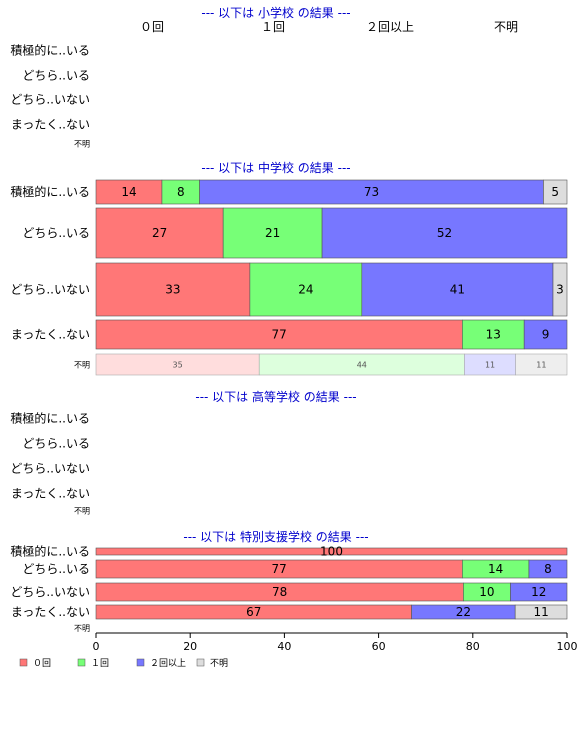 The width and height of the screenshot is (580, 747). Describe the element at coordinates (273, 27) in the screenshot. I see `column-header: １回` at that location.